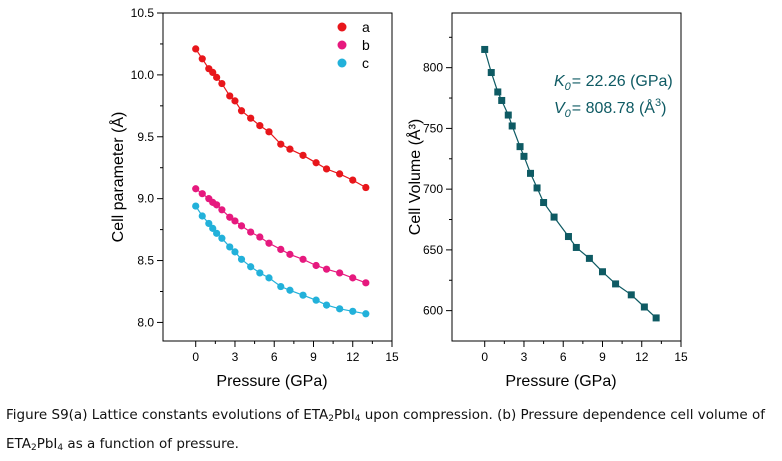 The height and width of the screenshot is (461, 782). Describe the element at coordinates (342, 45) in the screenshot. I see `legend-marker` at that location.